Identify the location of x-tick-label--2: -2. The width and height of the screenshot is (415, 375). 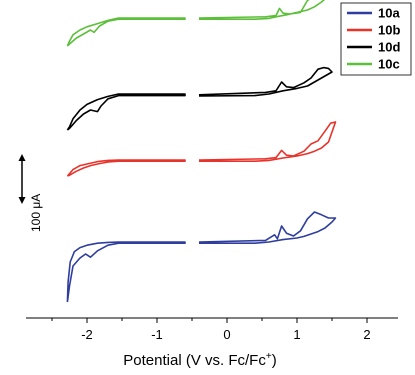
(87, 334).